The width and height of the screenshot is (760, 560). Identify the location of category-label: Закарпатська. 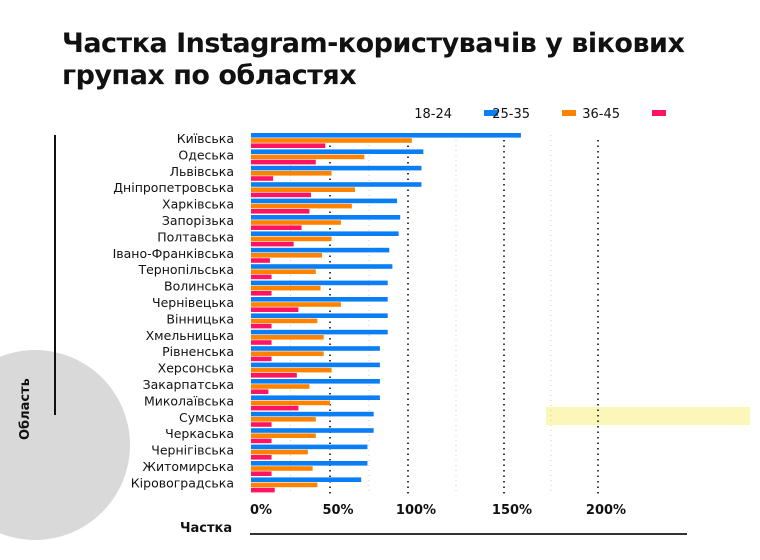
(188, 384).